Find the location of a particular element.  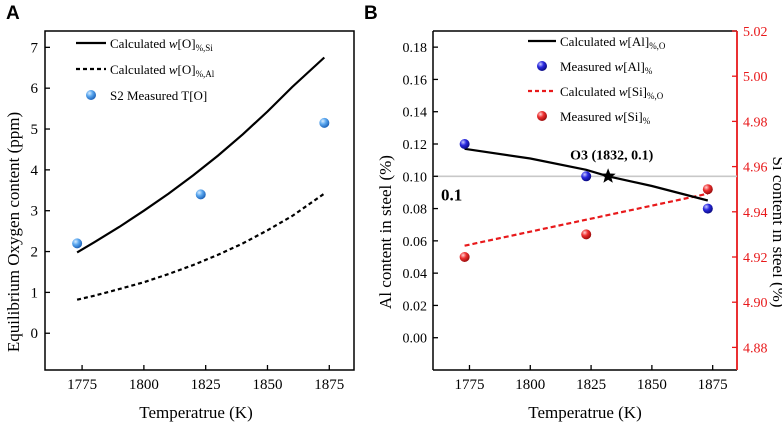

left-y-tick-label: 0.18 is located at coordinates (415, 48).